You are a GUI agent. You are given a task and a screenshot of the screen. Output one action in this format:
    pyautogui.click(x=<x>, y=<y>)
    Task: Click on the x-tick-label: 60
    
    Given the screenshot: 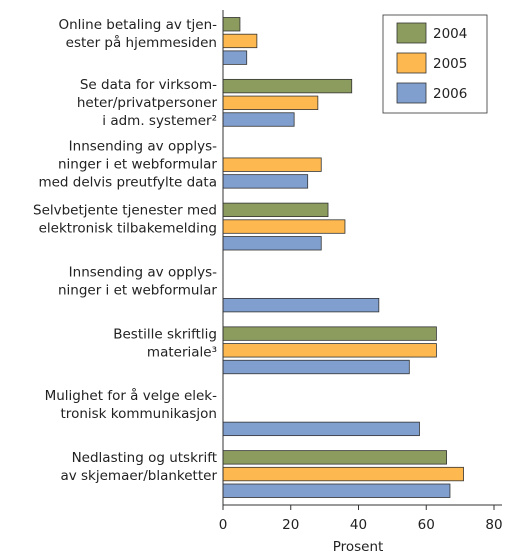 What is the action you would take?
    pyautogui.click(x=426, y=525)
    